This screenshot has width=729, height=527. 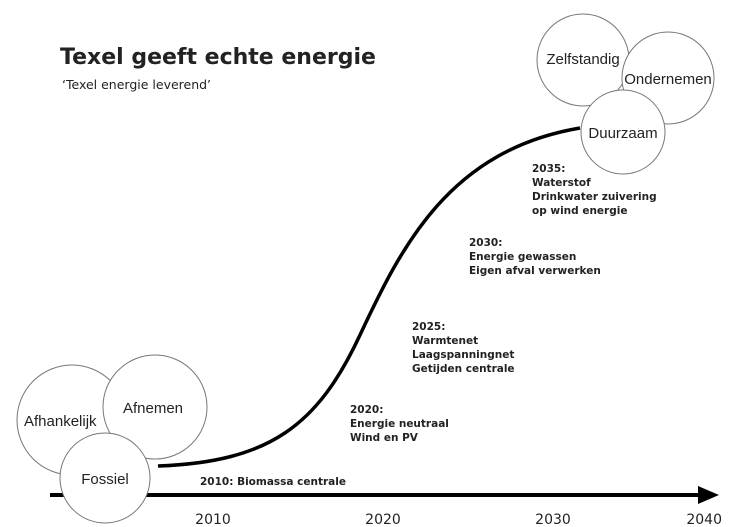 What do you see at coordinates (708, 495) in the screenshot?
I see `axis-arrow` at bounding box center [708, 495].